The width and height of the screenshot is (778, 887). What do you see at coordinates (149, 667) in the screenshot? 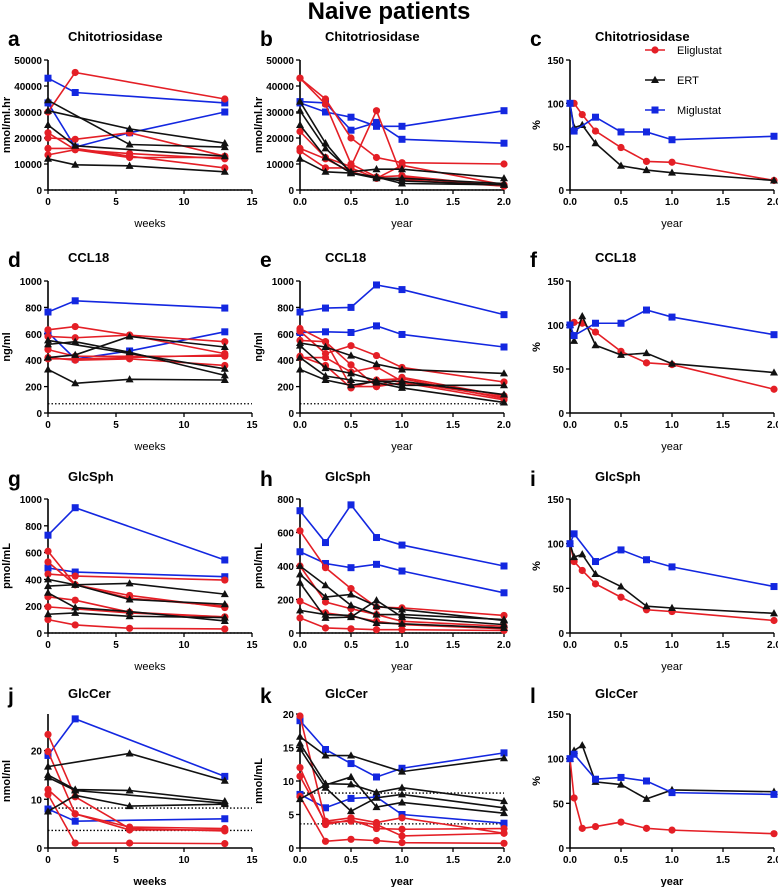
I see `x-axis-label: weeks` at bounding box center [149, 667].